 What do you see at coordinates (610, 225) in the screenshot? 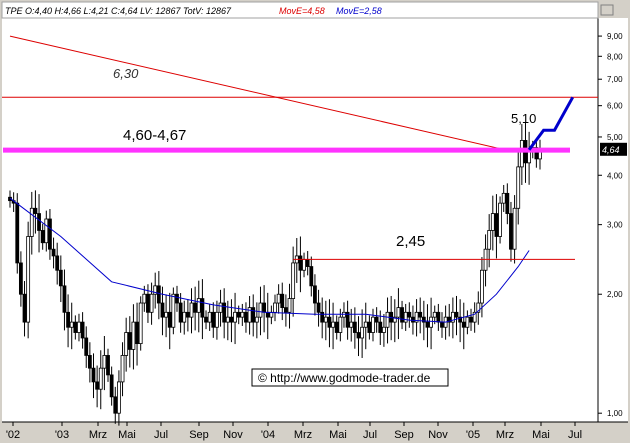
I see `y-axis-ticks: 9,00 8,00 7,00 6,00 5,00 4,00 3,00 2,00 1,00` at bounding box center [610, 225].